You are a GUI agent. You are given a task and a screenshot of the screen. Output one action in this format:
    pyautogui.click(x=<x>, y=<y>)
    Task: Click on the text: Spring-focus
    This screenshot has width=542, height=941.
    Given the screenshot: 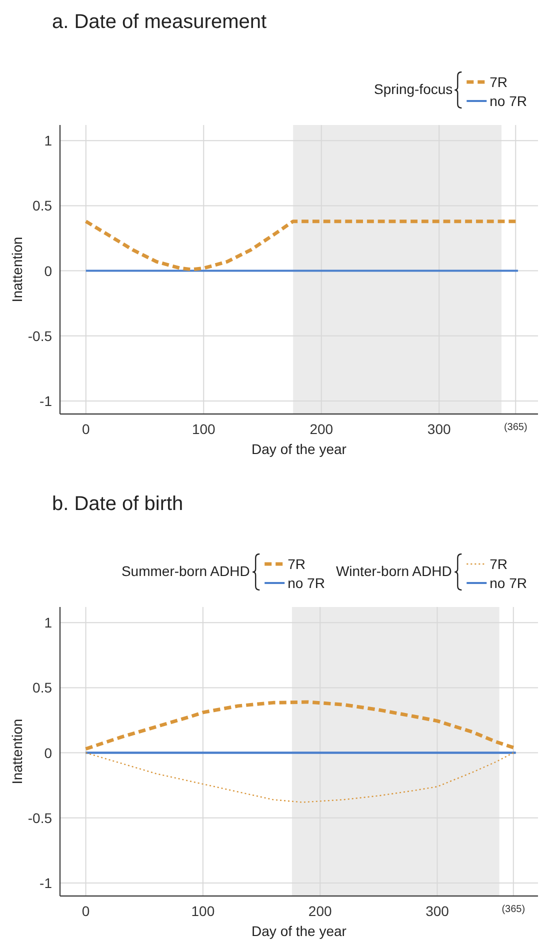 What is the action you would take?
    pyautogui.click(x=413, y=89)
    